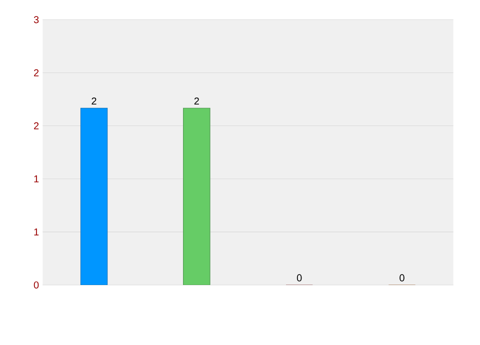 The height and width of the screenshot is (345, 480). What do you see at coordinates (36, 20) in the screenshot?
I see `y-tick-label: 3` at bounding box center [36, 20].